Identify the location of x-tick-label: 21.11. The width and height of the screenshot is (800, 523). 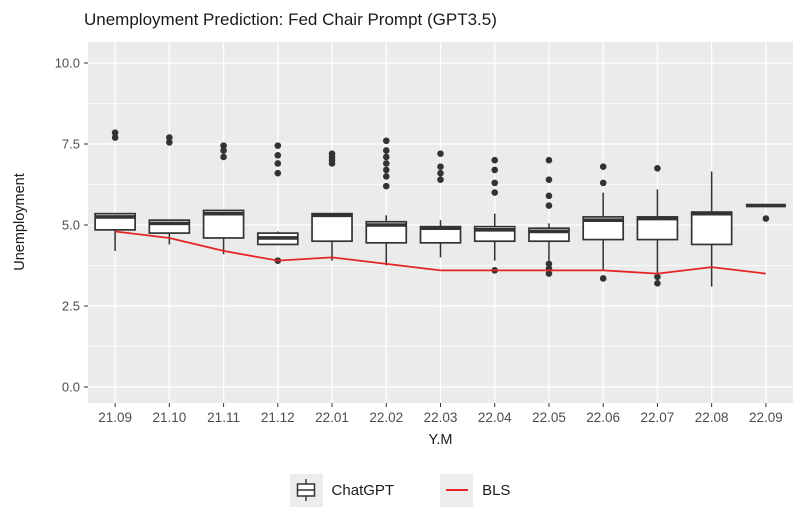
(223, 417).